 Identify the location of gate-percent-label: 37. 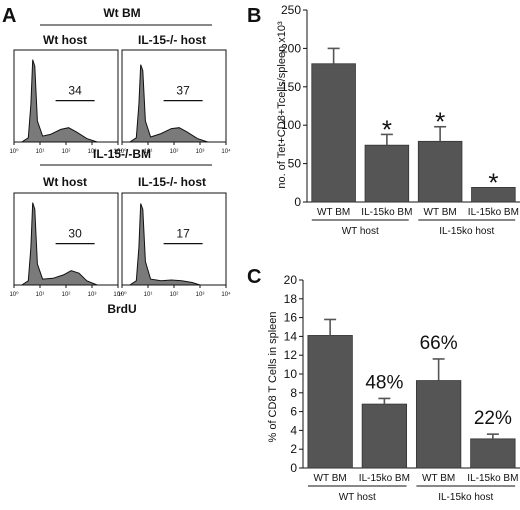
(183, 91).